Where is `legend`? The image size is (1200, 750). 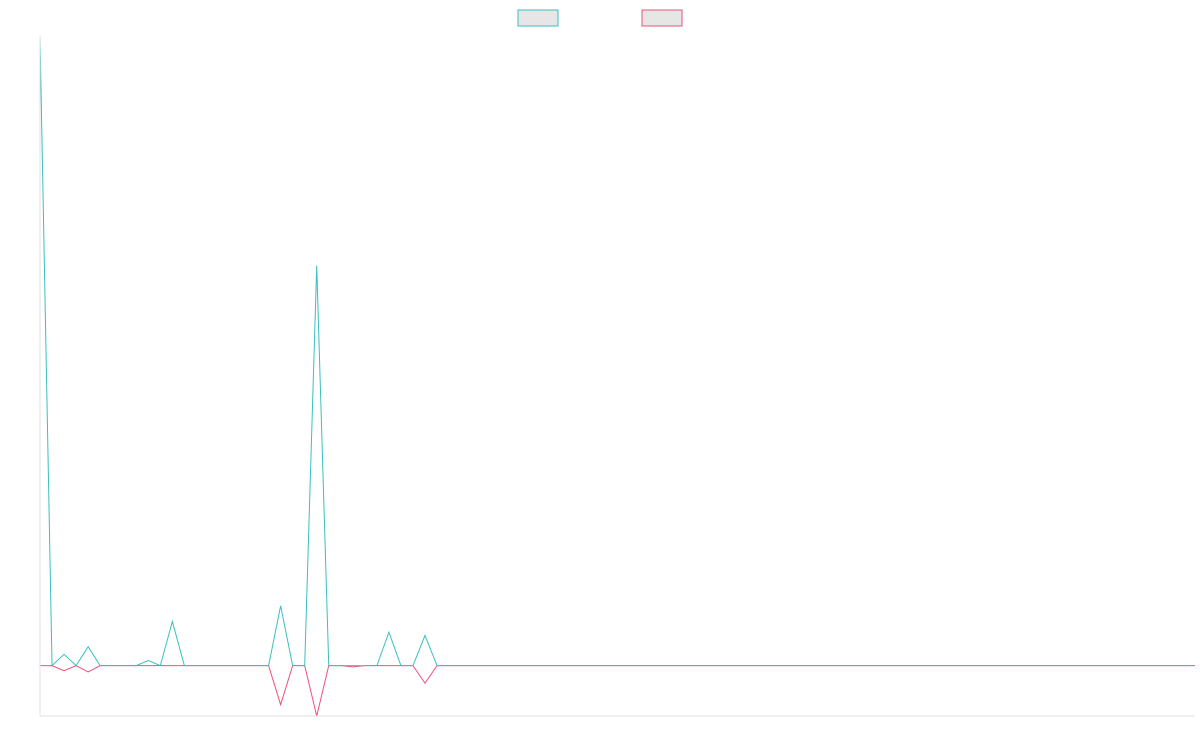
legend is located at coordinates (600, 18).